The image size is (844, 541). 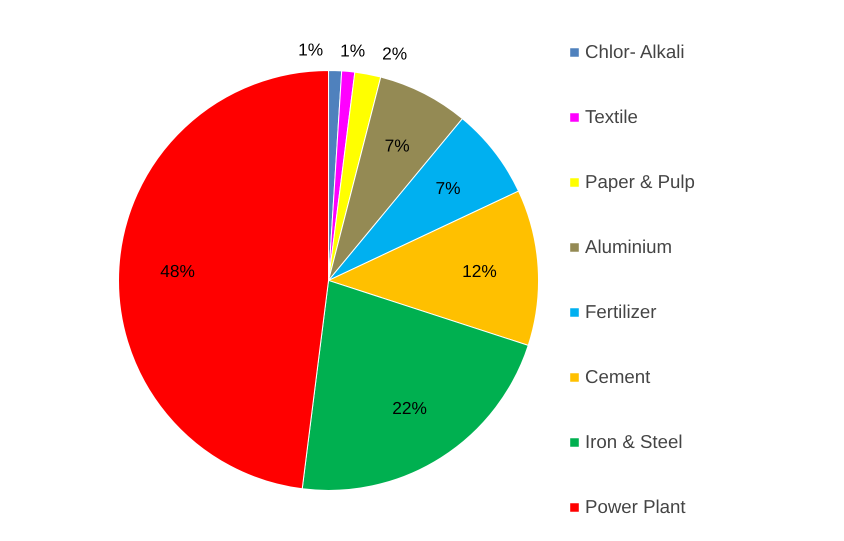 I want to click on legend-label: Paper & Pulp, so click(x=640, y=182).